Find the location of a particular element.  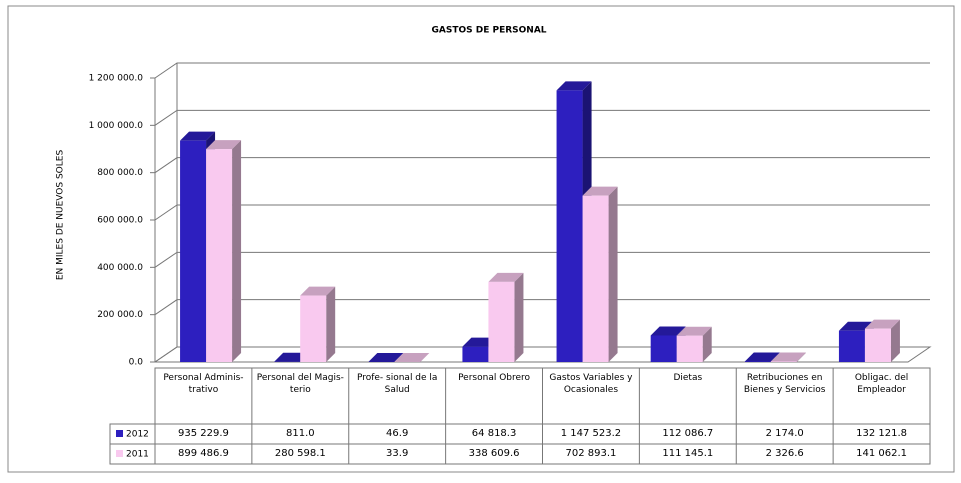

data-label: 338 609.6 is located at coordinates (494, 454).